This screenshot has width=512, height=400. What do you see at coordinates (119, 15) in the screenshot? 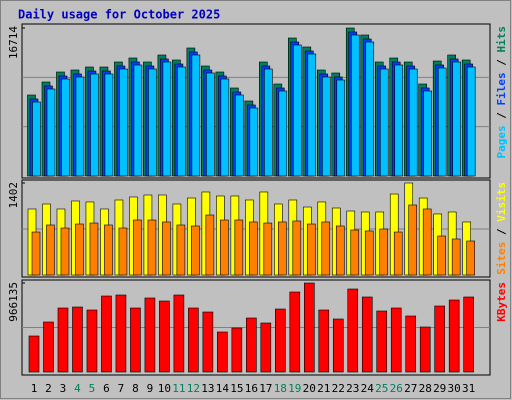
I see `chart-title: Daily usage for October 2025` at bounding box center [119, 15].